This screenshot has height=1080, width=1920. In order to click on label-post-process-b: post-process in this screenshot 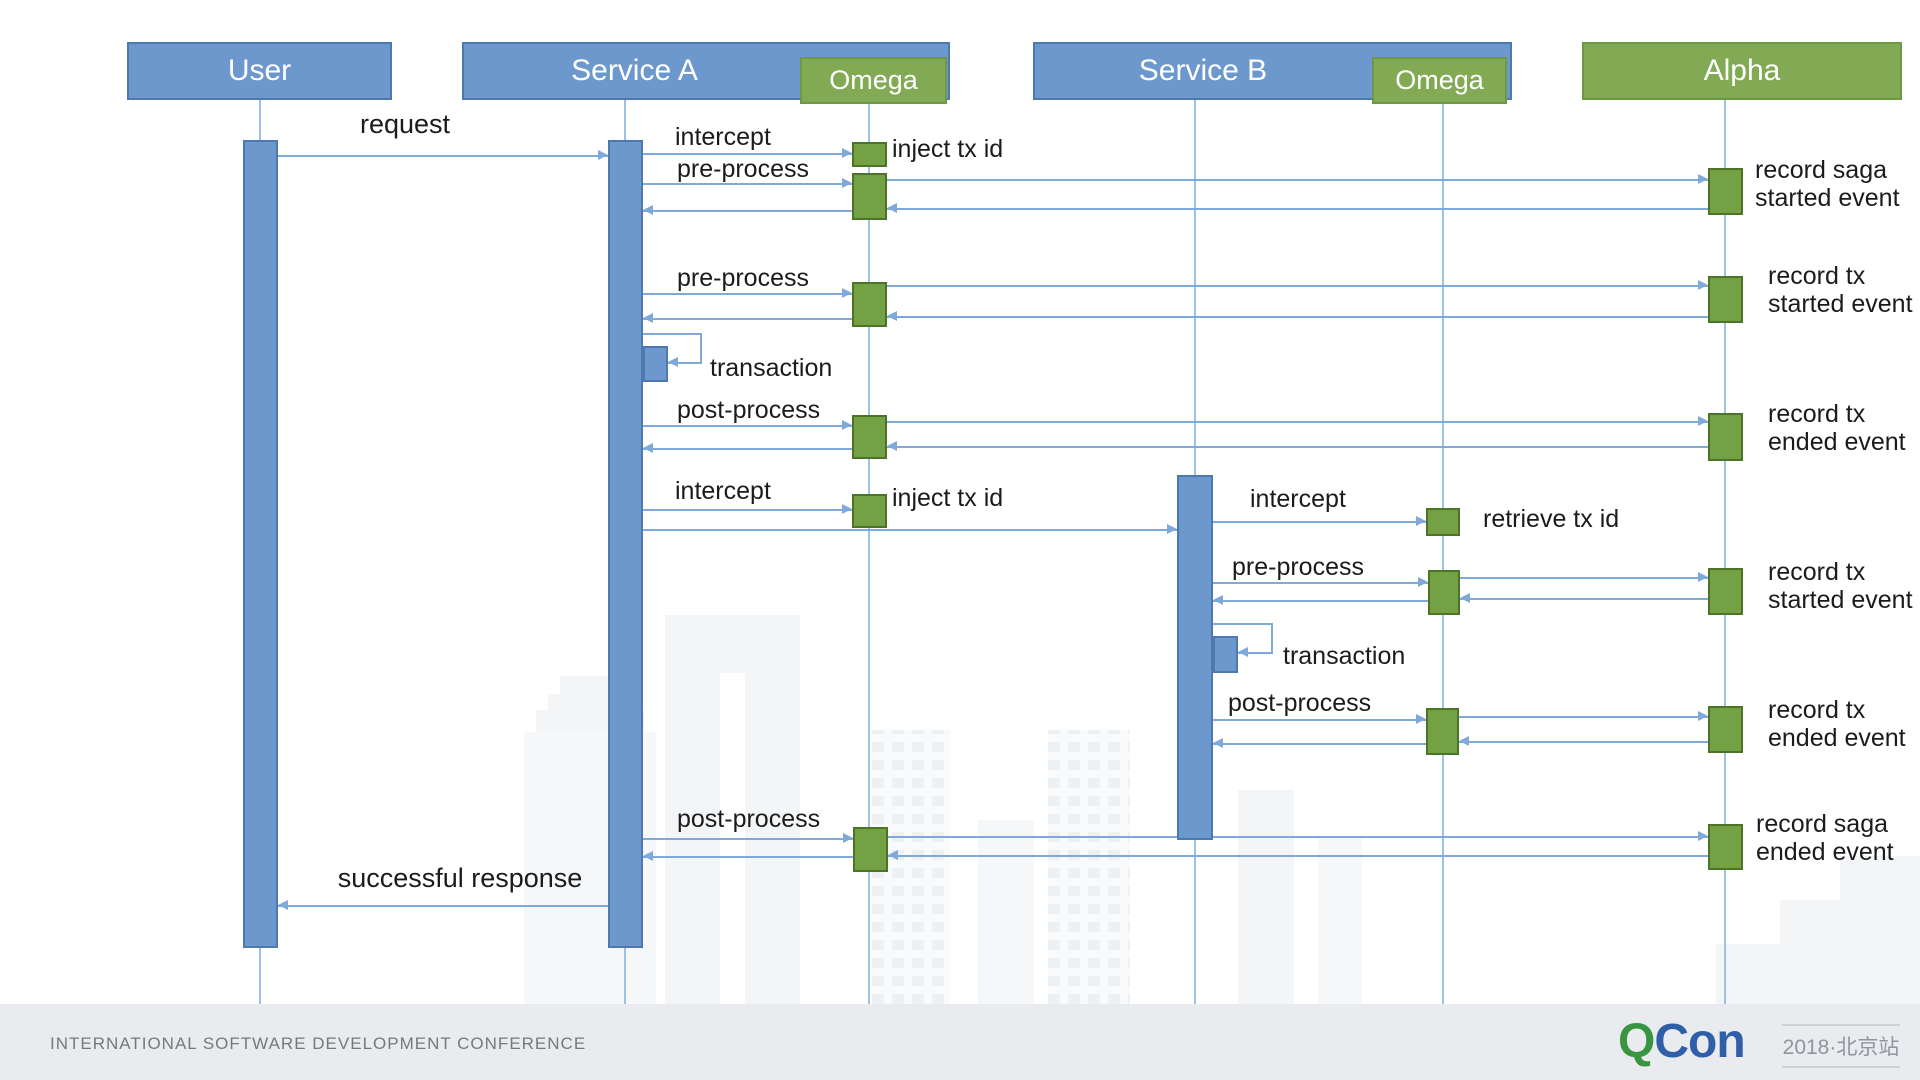, I will do `click(1300, 703)`.